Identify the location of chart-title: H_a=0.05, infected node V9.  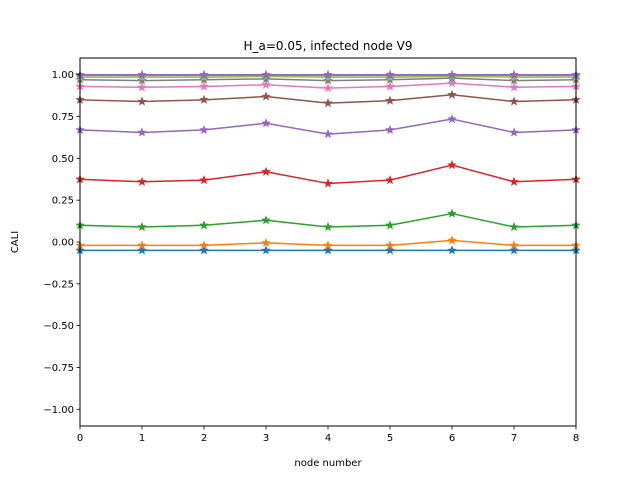
(327, 46).